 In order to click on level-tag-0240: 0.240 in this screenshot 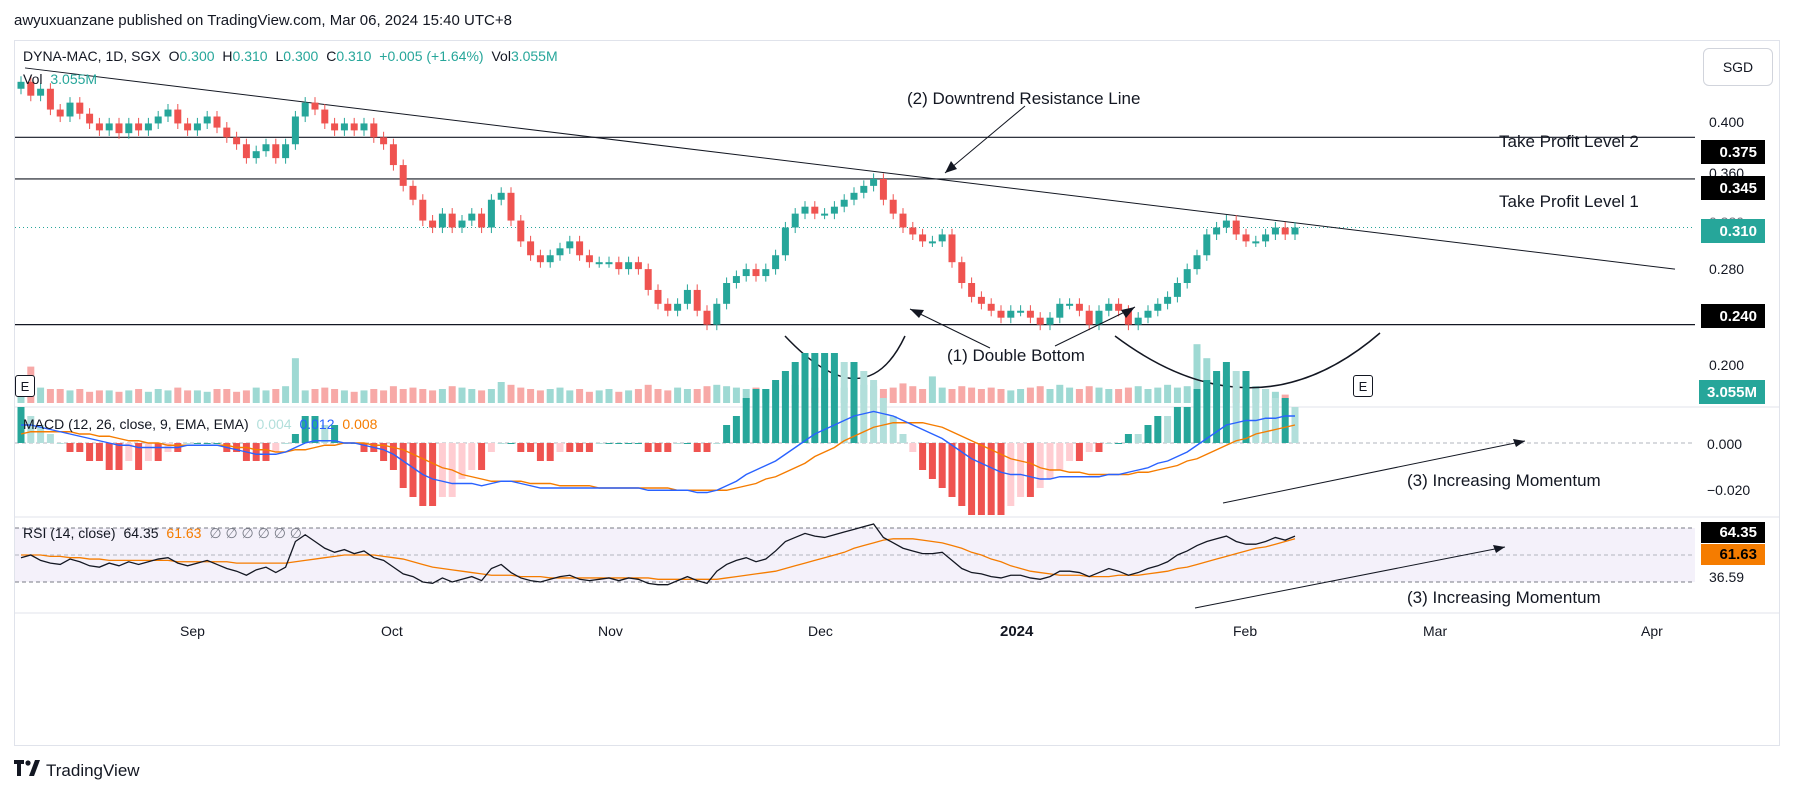, I will do `click(1733, 316)`.